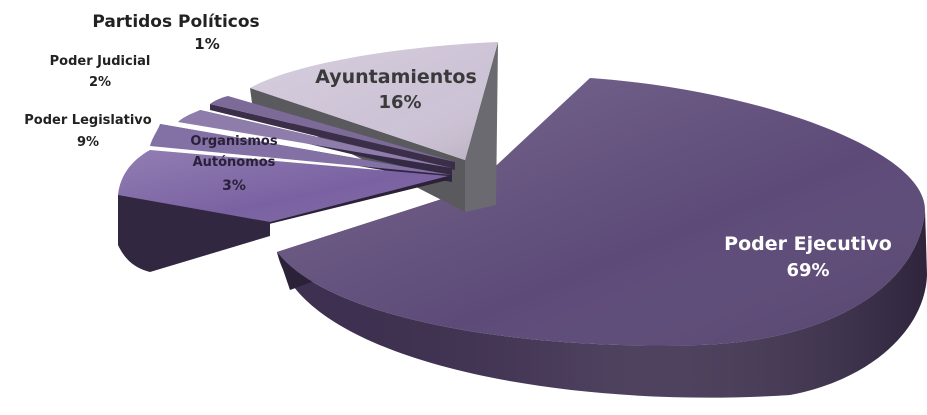 The image size is (927, 415). I want to click on slice-organismos-autonomos, so click(301, 153).